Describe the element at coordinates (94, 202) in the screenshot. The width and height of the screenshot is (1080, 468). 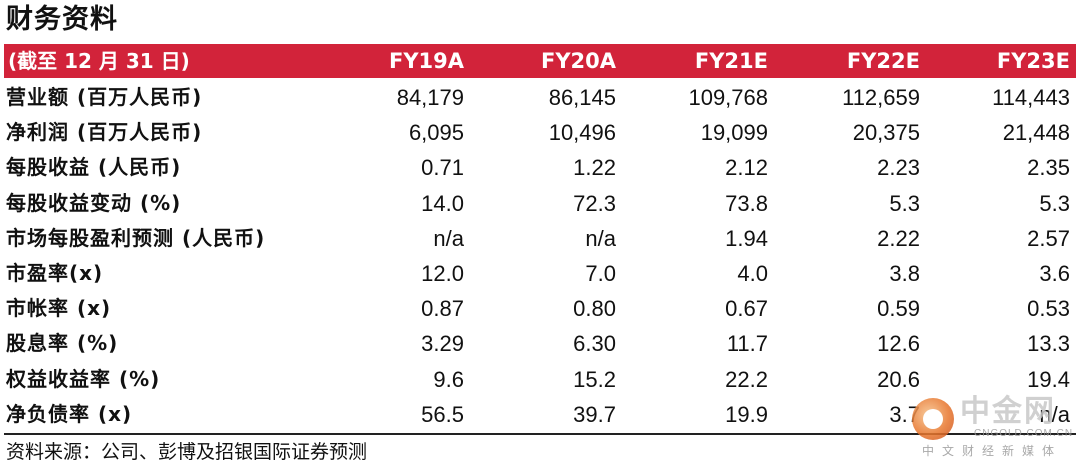
I see `row-label: 每股收益变动 (%)` at that location.